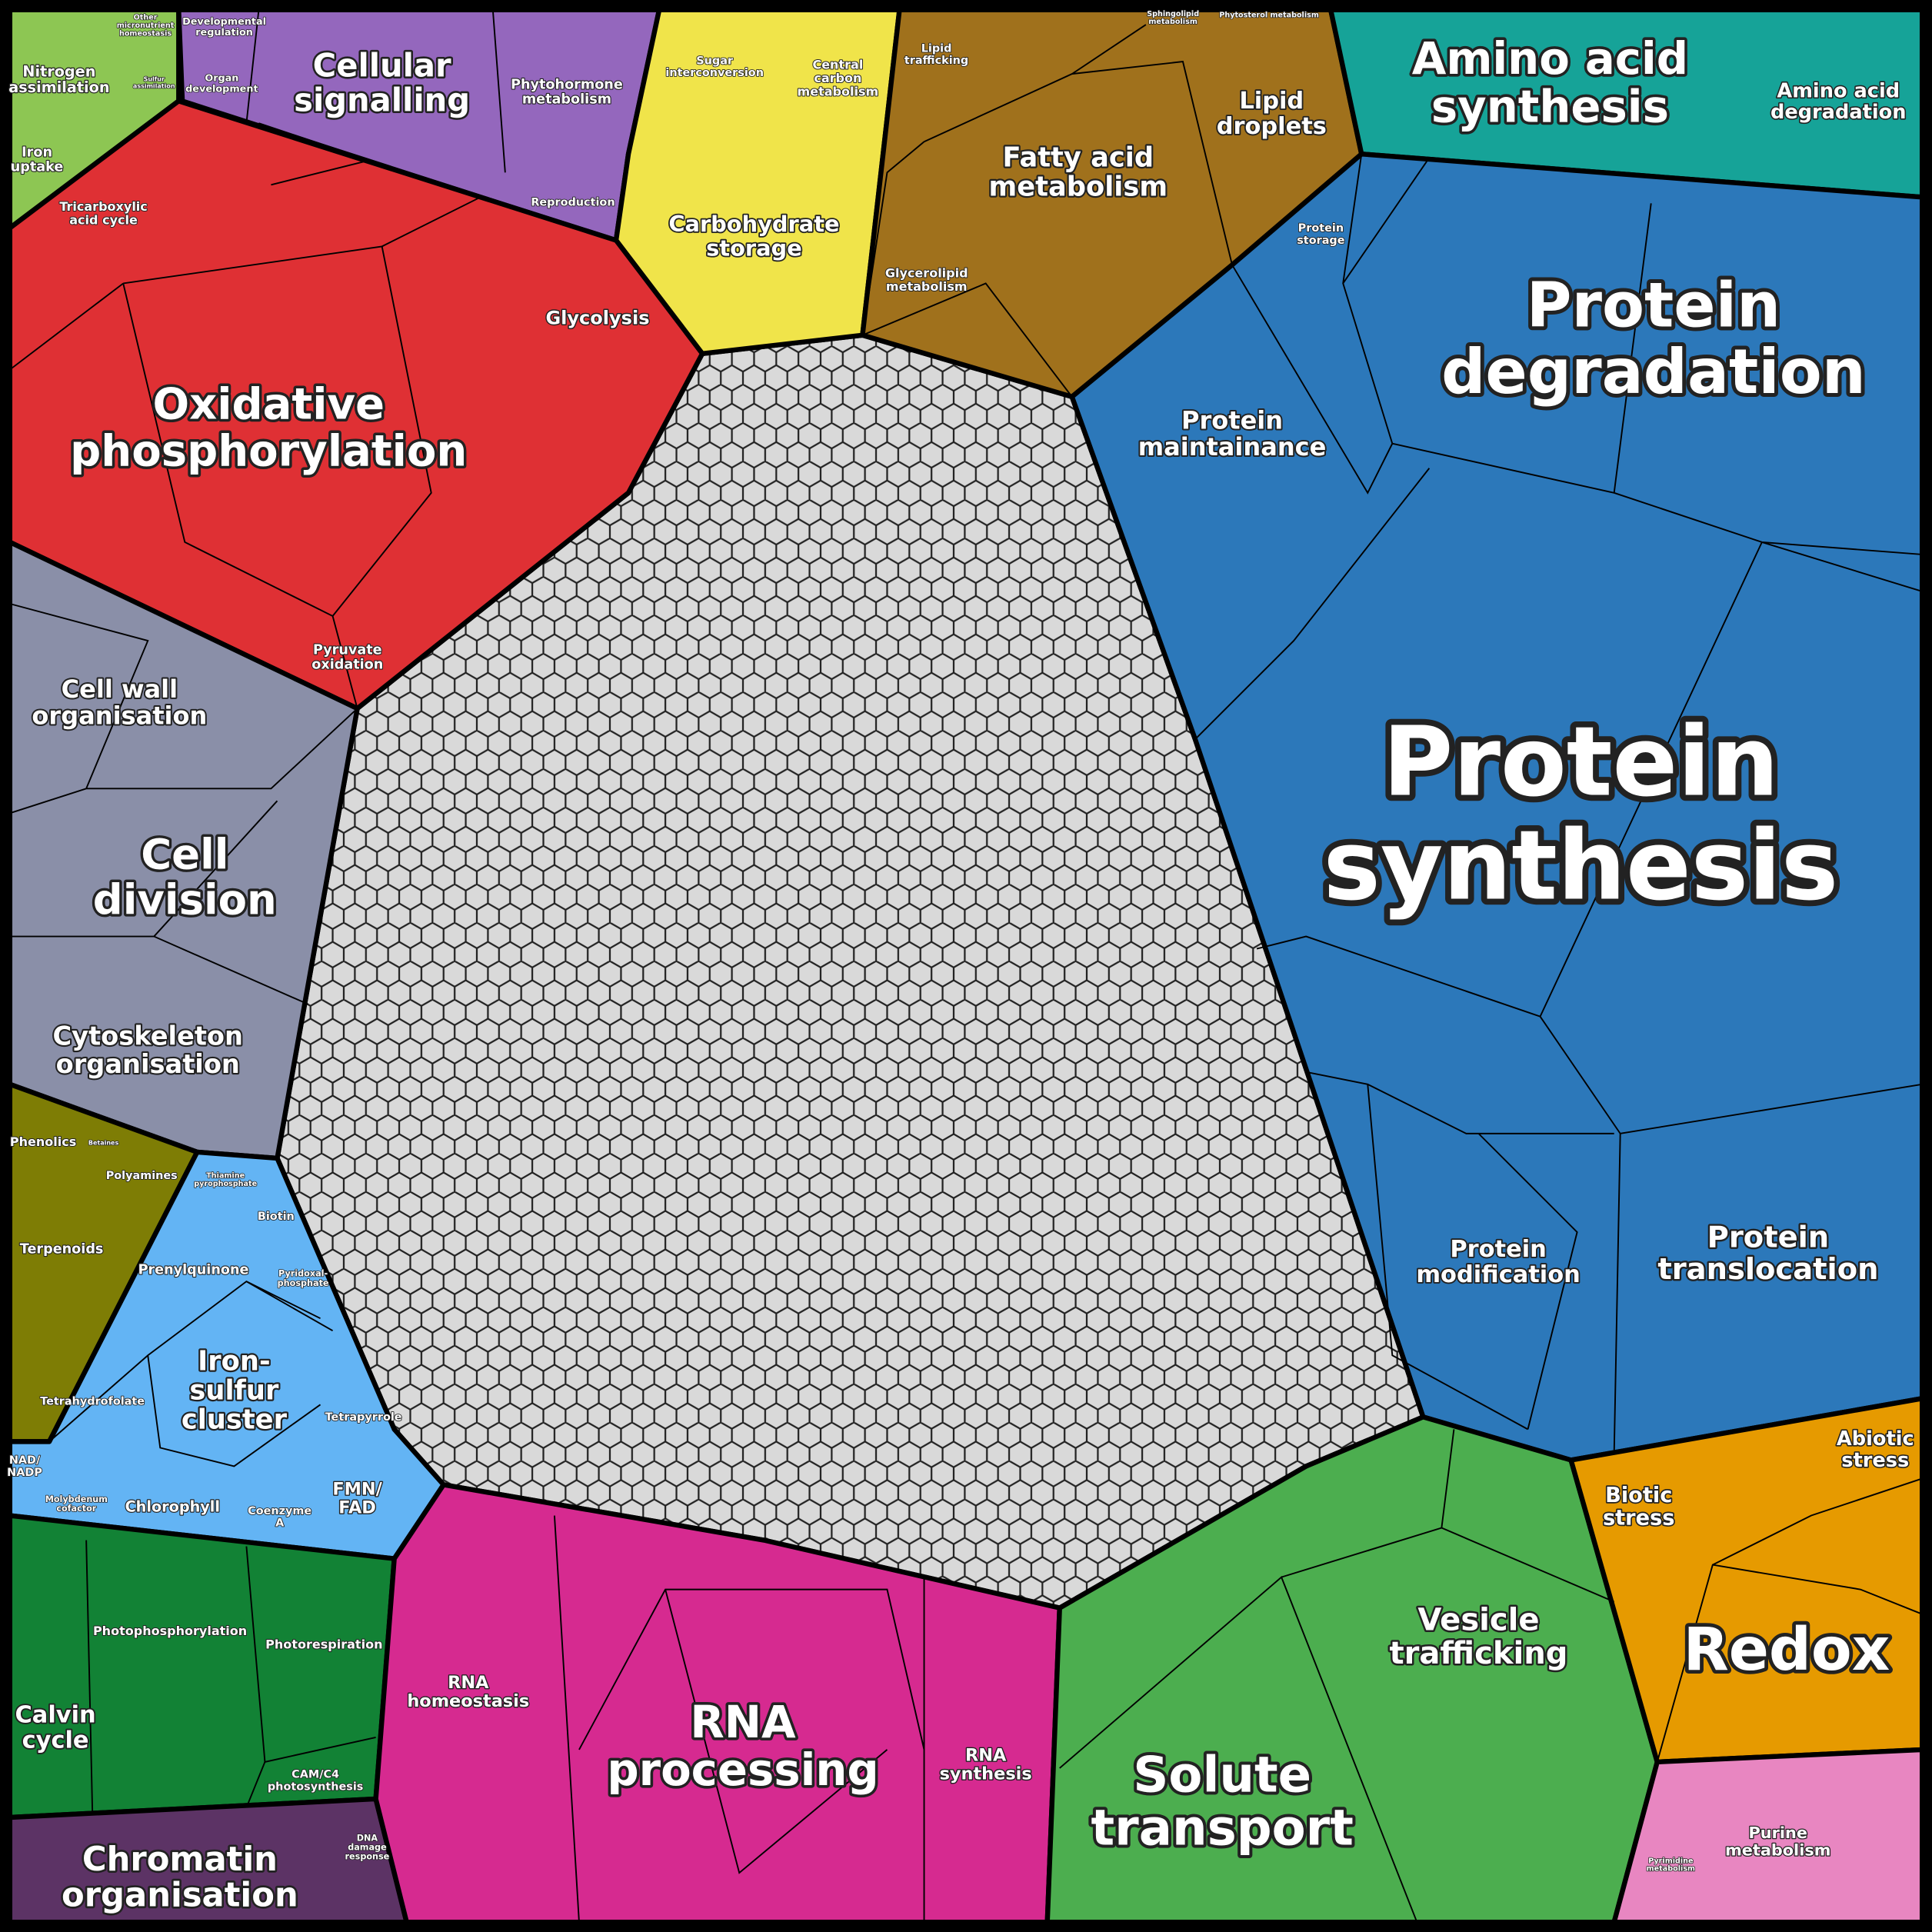  I want to click on label-line: Glycolysis, so click(597, 317).